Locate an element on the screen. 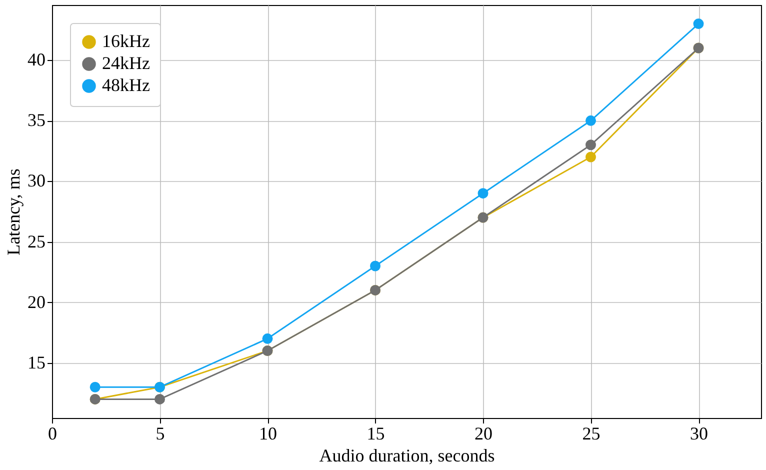 The image size is (766, 470). x-tick-label: 30 is located at coordinates (699, 434).